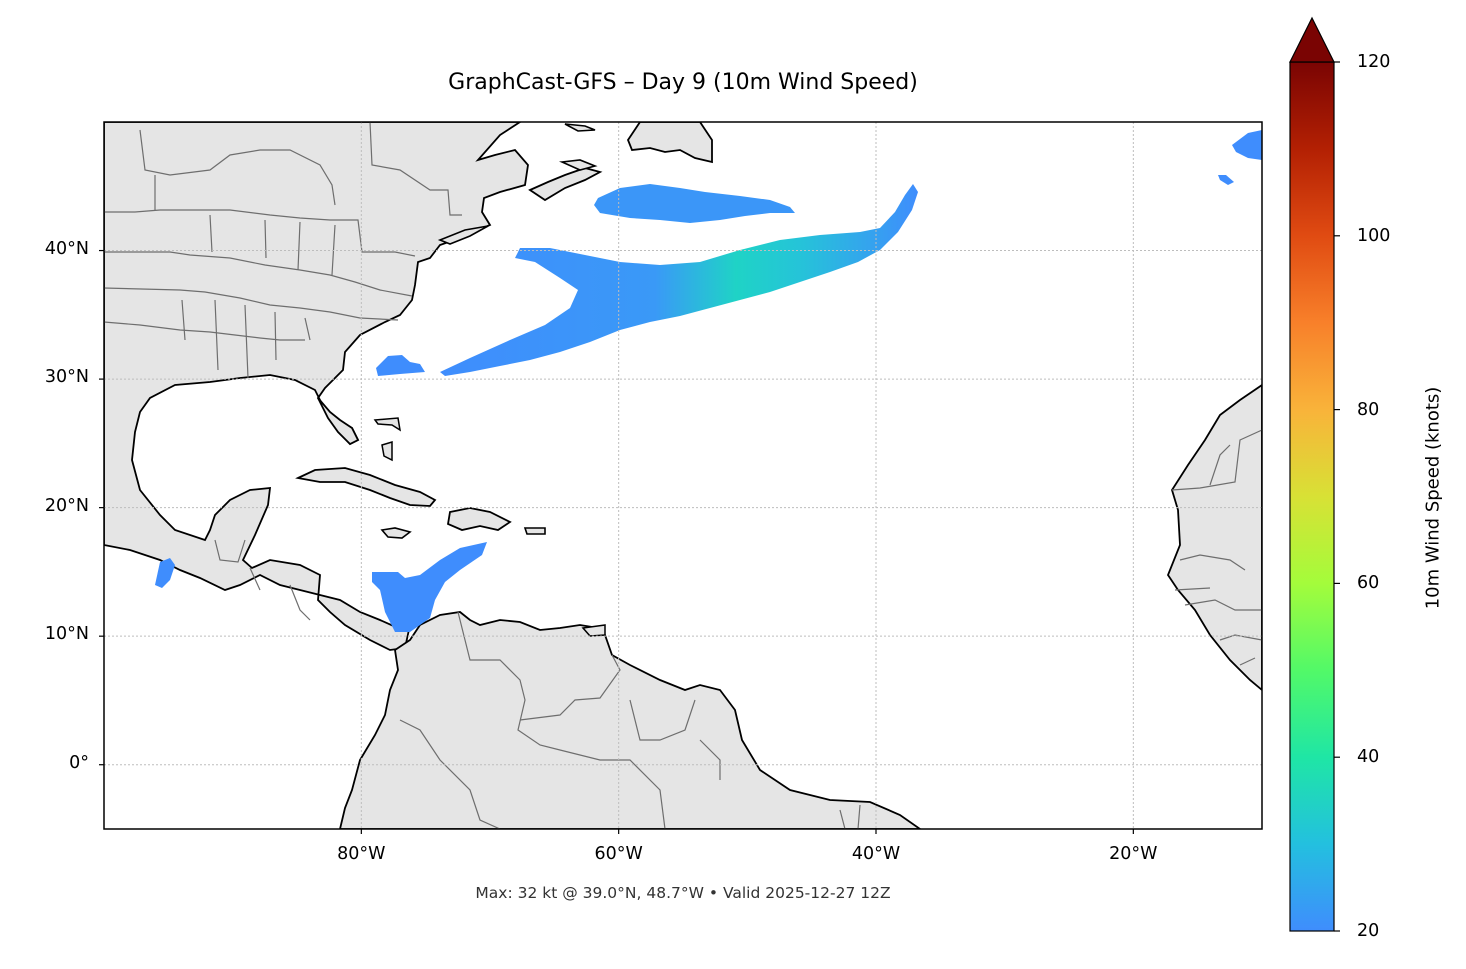 The image size is (1466, 969). What do you see at coordinates (165, 573) in the screenshot?
I see `wind-region-pacific` at bounding box center [165, 573].